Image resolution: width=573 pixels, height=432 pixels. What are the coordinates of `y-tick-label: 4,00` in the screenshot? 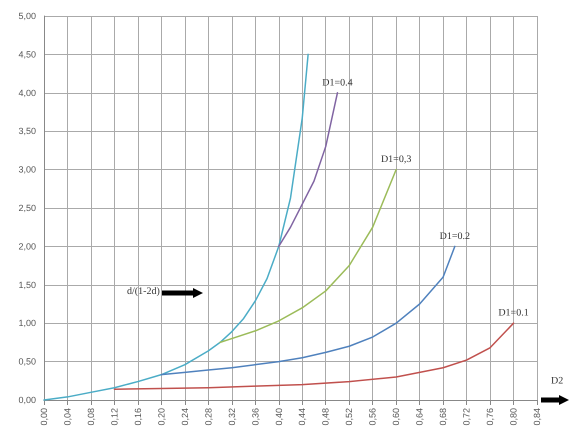 It's located at (27, 93).